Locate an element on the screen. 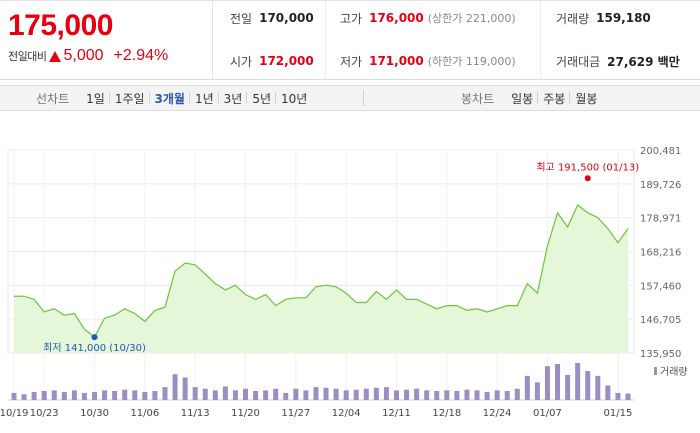  tab-weekly: 주봉 is located at coordinates (553, 98).